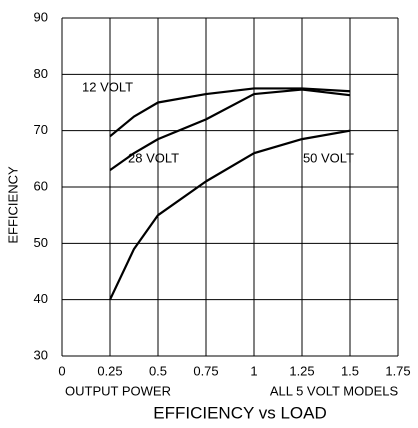 The height and width of the screenshot is (428, 418). Describe the element at coordinates (397, 370) in the screenshot. I see `x-tick-label: 1.75` at that location.